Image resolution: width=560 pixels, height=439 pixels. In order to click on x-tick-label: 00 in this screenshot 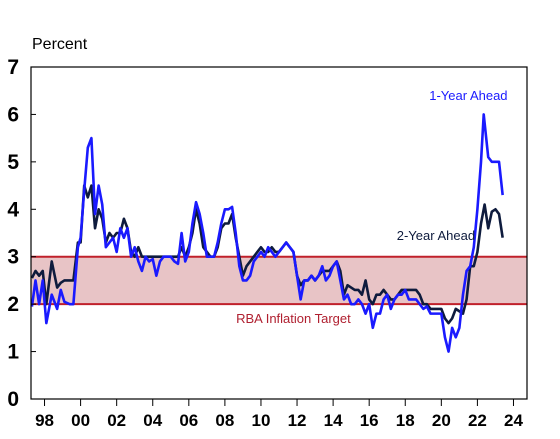, I will do `click(80, 420)`.